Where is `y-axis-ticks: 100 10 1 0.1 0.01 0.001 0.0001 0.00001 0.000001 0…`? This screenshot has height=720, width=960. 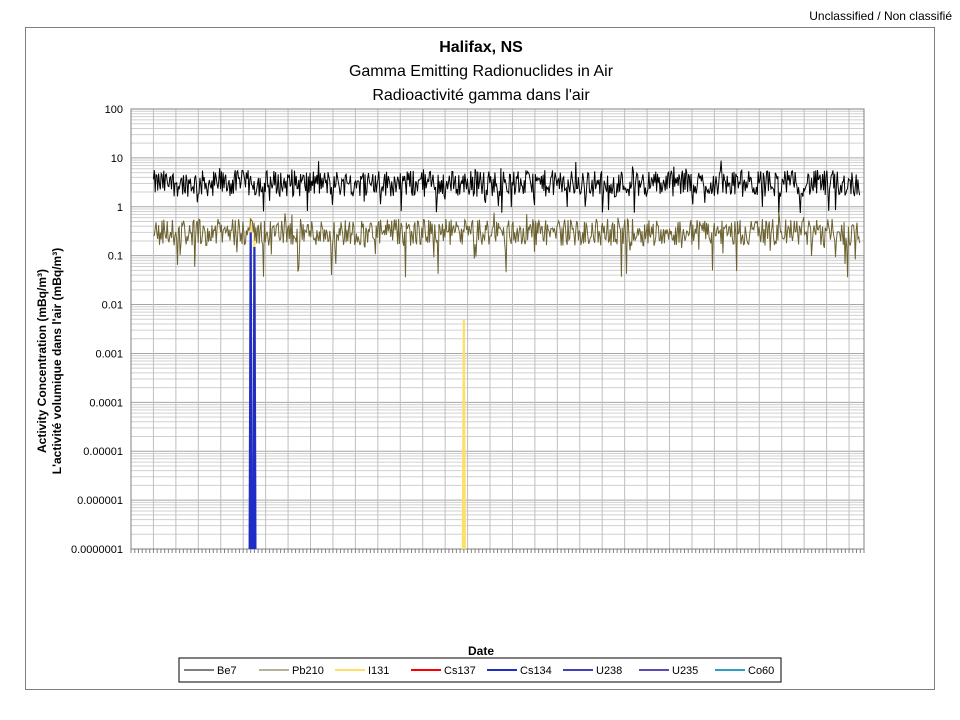 y-axis-ticks: 100 10 1 0.1 0.01 0.001 0.0001 0.00001 0.000001 0… is located at coordinates (97, 330).